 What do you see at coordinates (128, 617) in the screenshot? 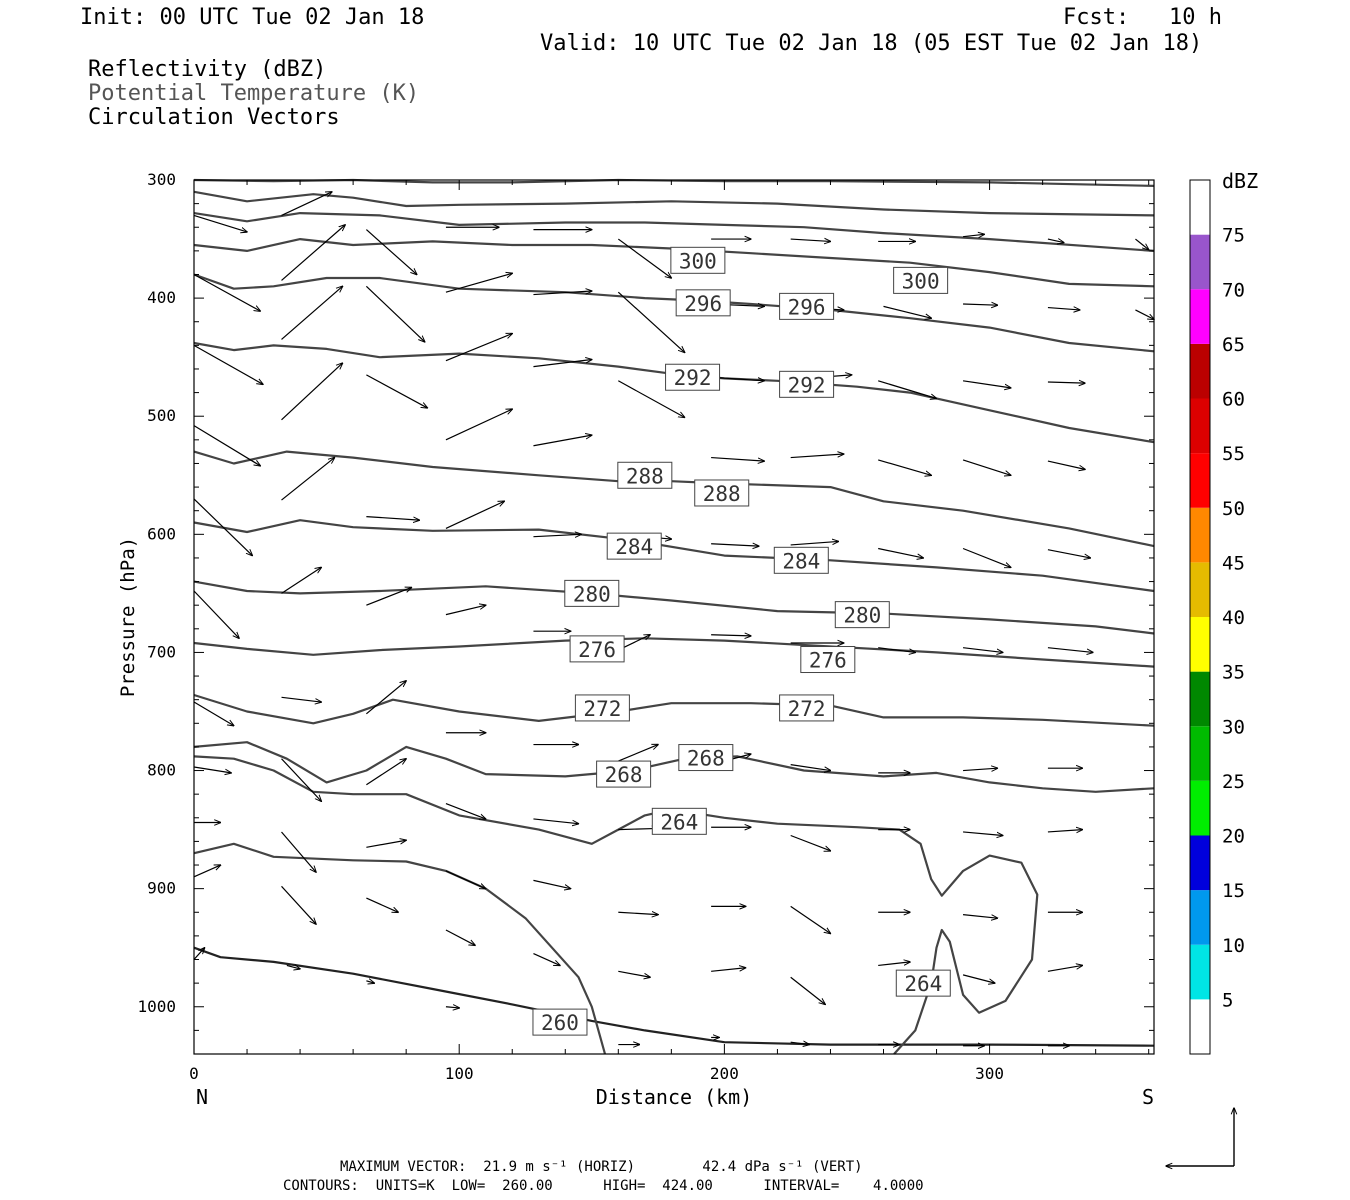
I see `y-axis-label: Pressure (hPa)` at bounding box center [128, 617].